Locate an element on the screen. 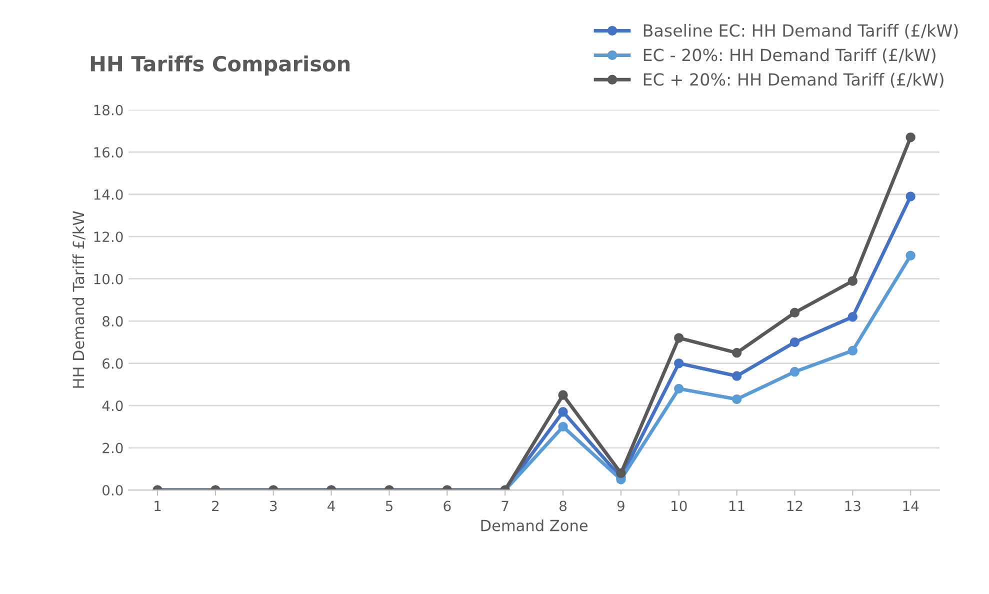 The image size is (989, 594). x-tick-label: 13 is located at coordinates (852, 506).